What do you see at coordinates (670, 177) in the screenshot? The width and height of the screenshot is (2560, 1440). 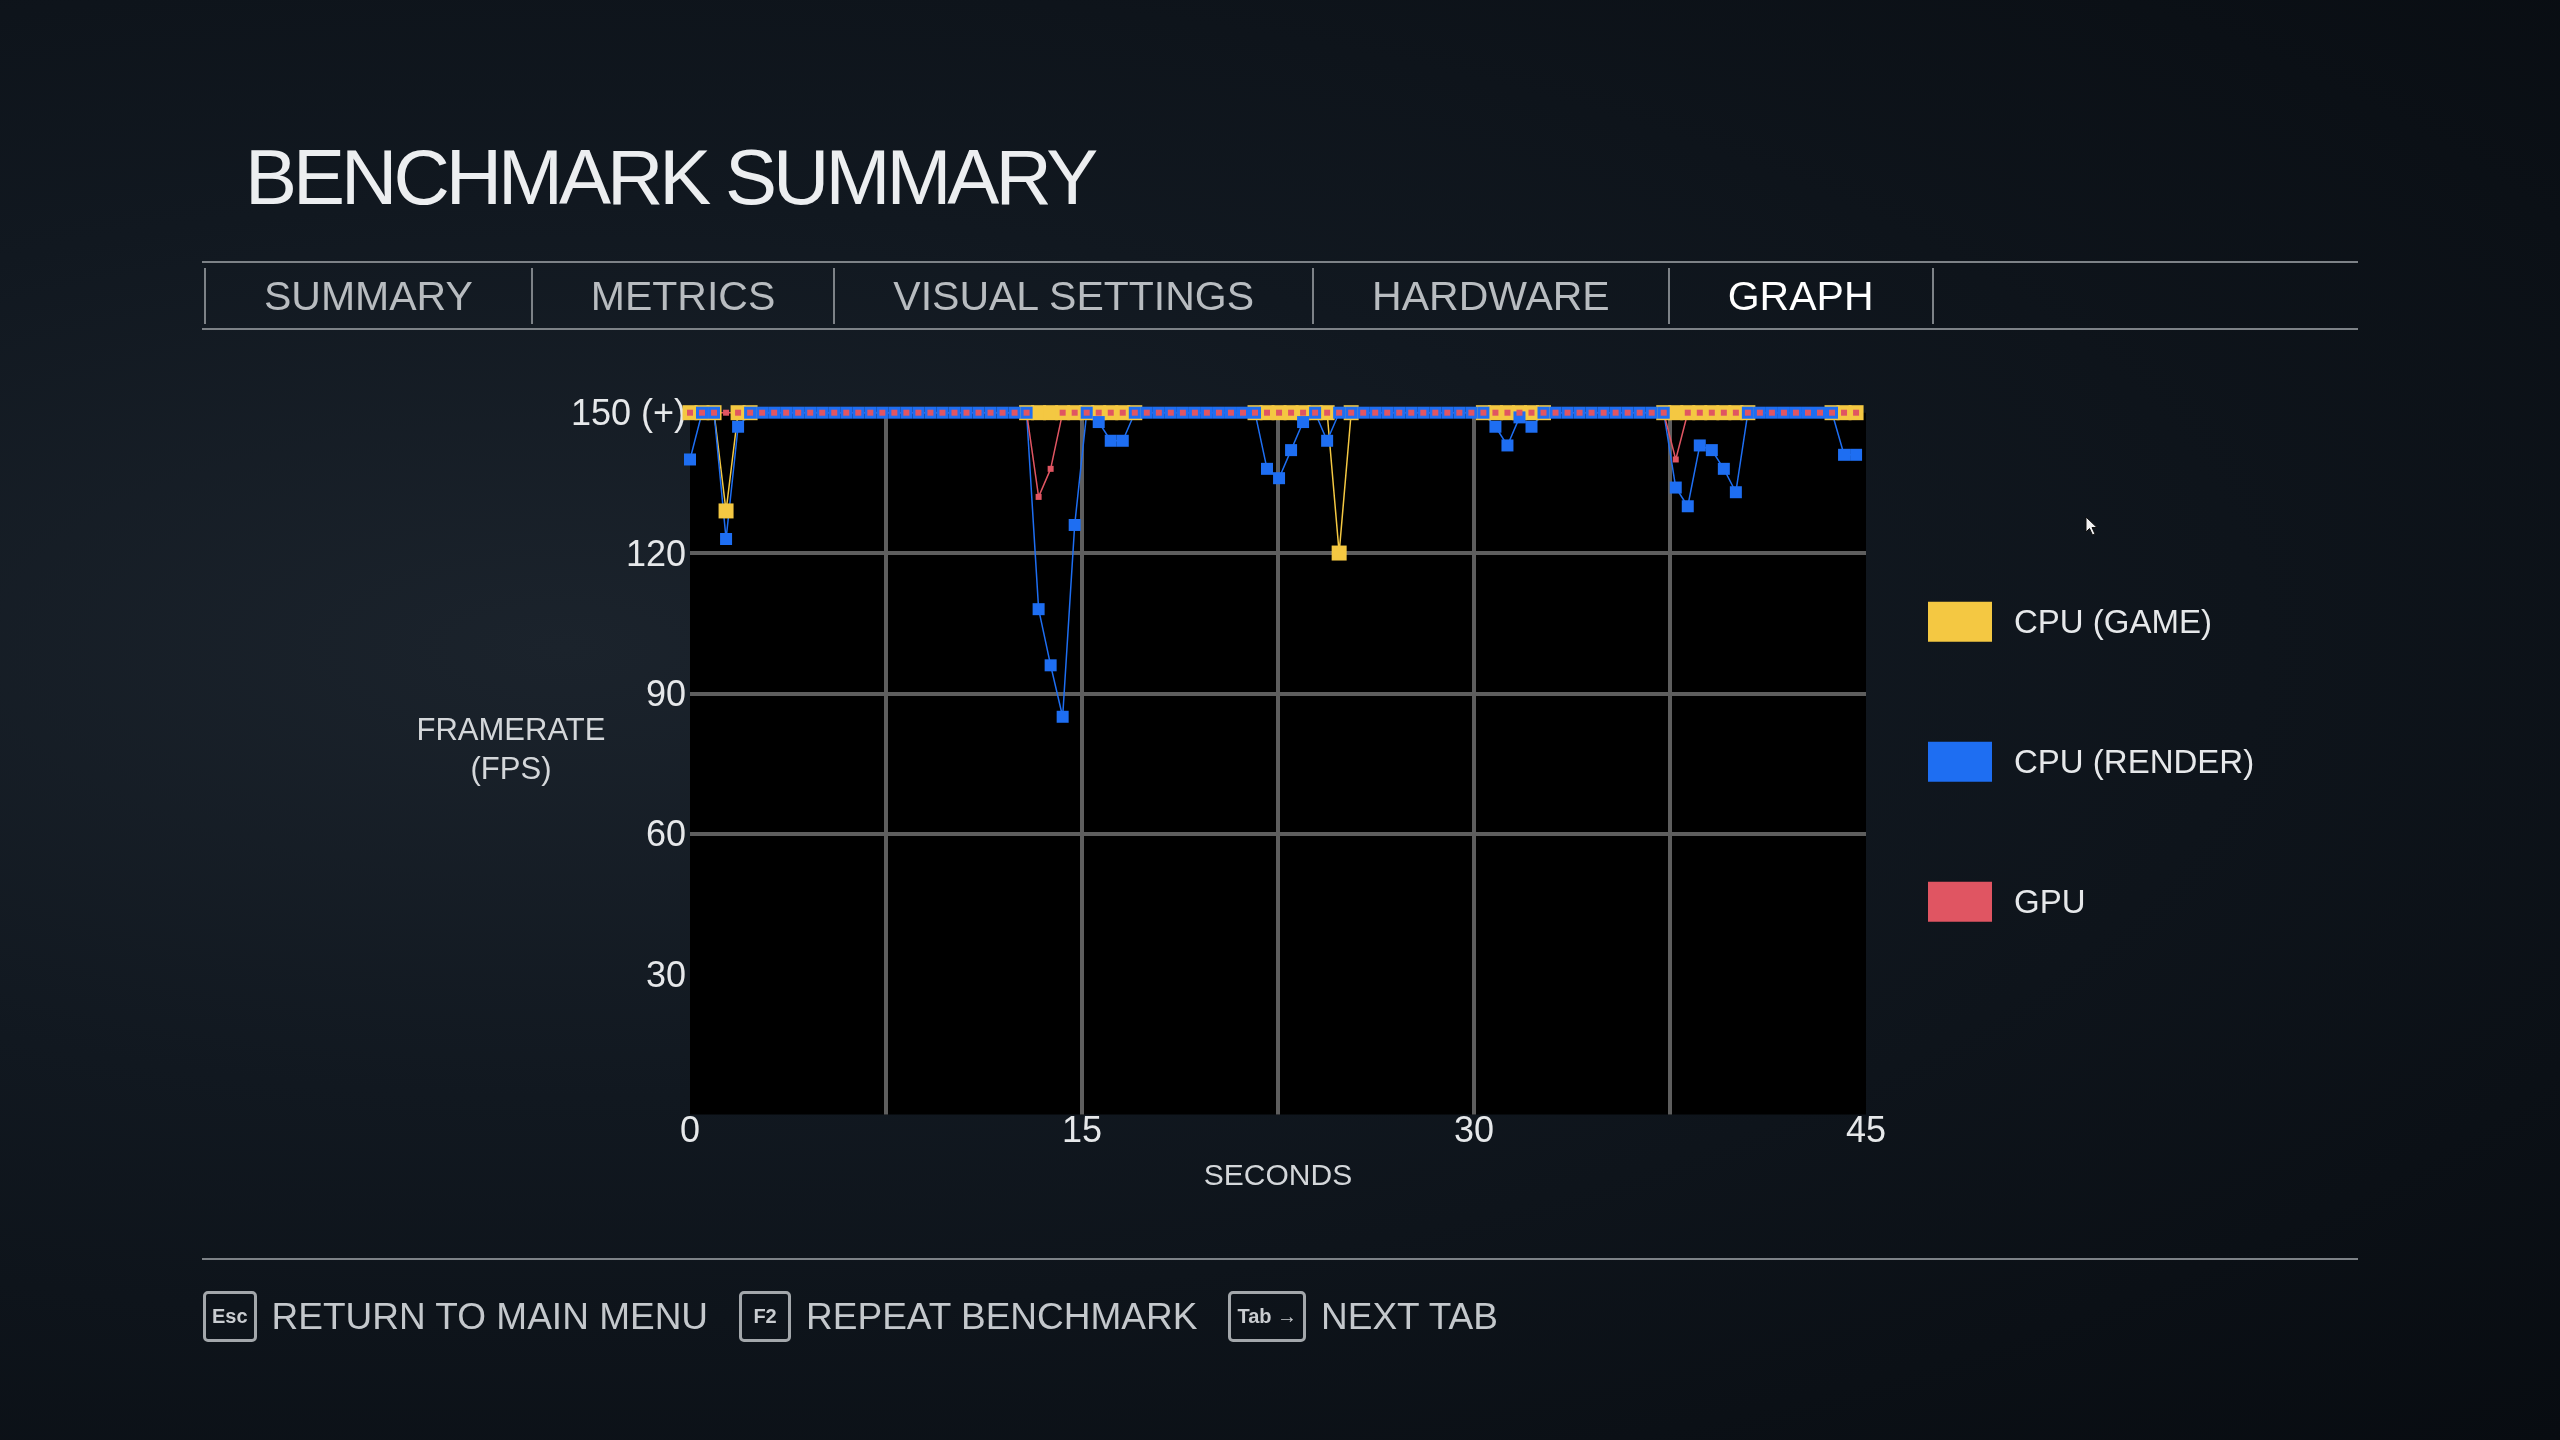 I see `chart-title: BENCHMARK SUMMARY` at bounding box center [670, 177].